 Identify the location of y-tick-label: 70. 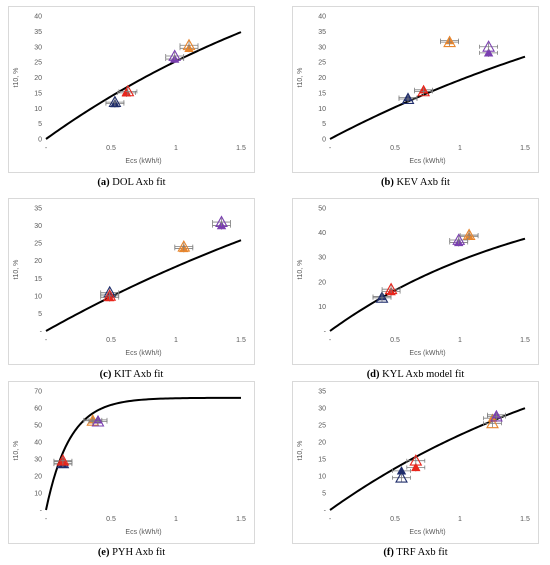
(38, 392).